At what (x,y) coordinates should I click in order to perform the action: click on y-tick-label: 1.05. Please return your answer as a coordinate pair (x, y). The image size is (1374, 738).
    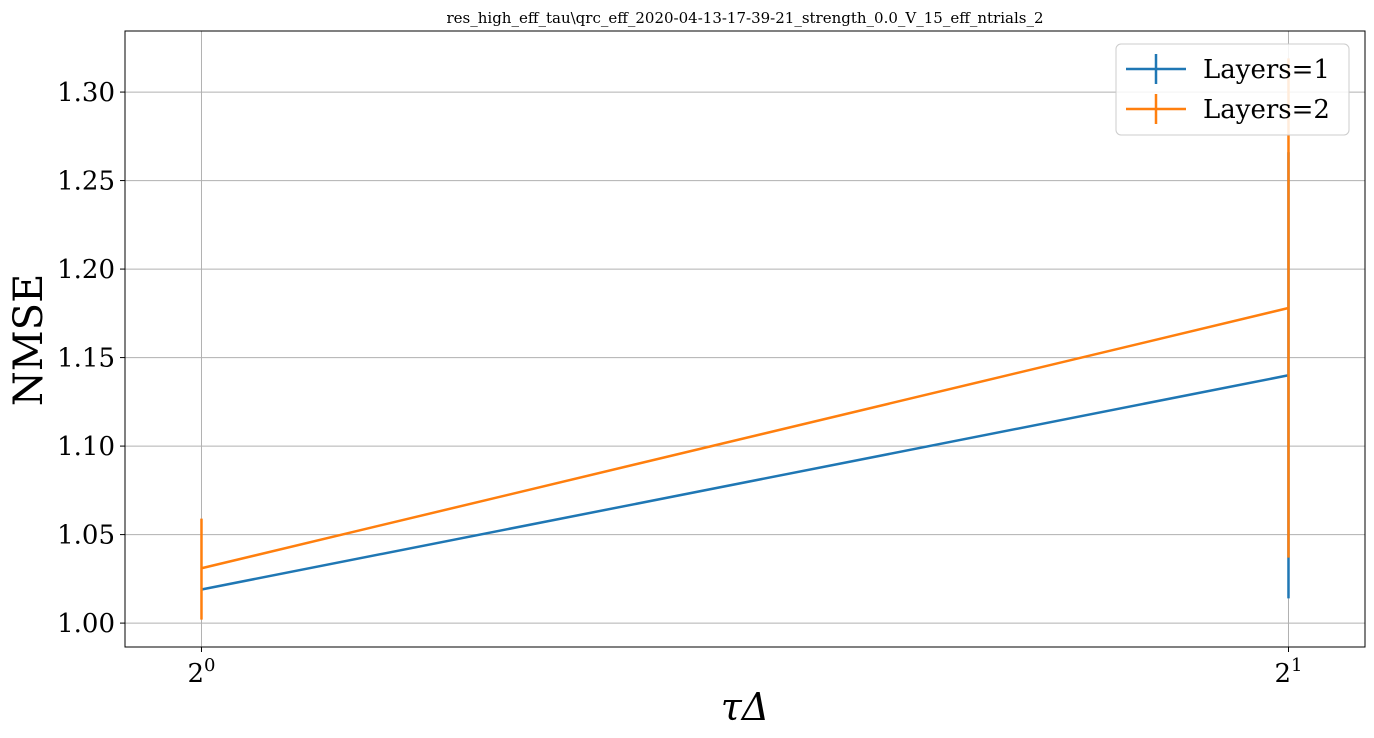
    Looking at the image, I should click on (86, 536).